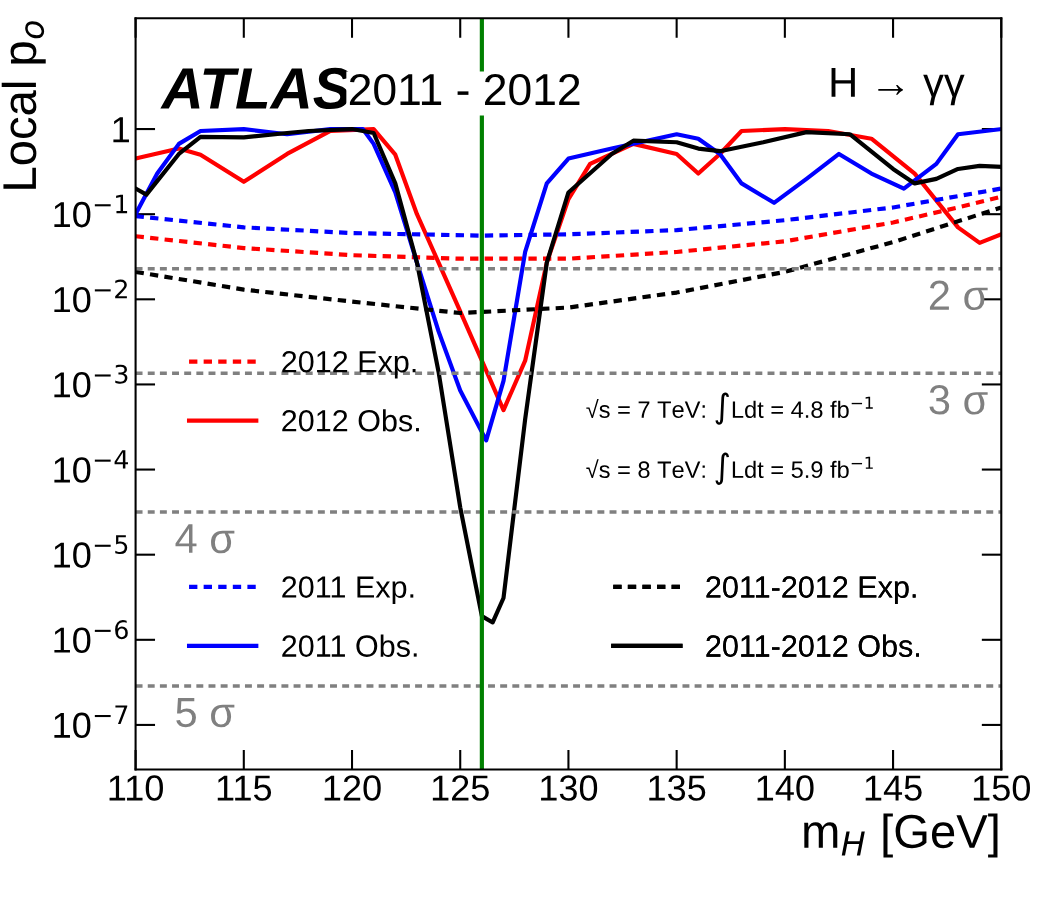  What do you see at coordinates (729, 468) in the screenshot?
I see `annotation: √s = 8 TeV: ∫Ldt = 5.9 fb$^{−1}$` at bounding box center [729, 468].